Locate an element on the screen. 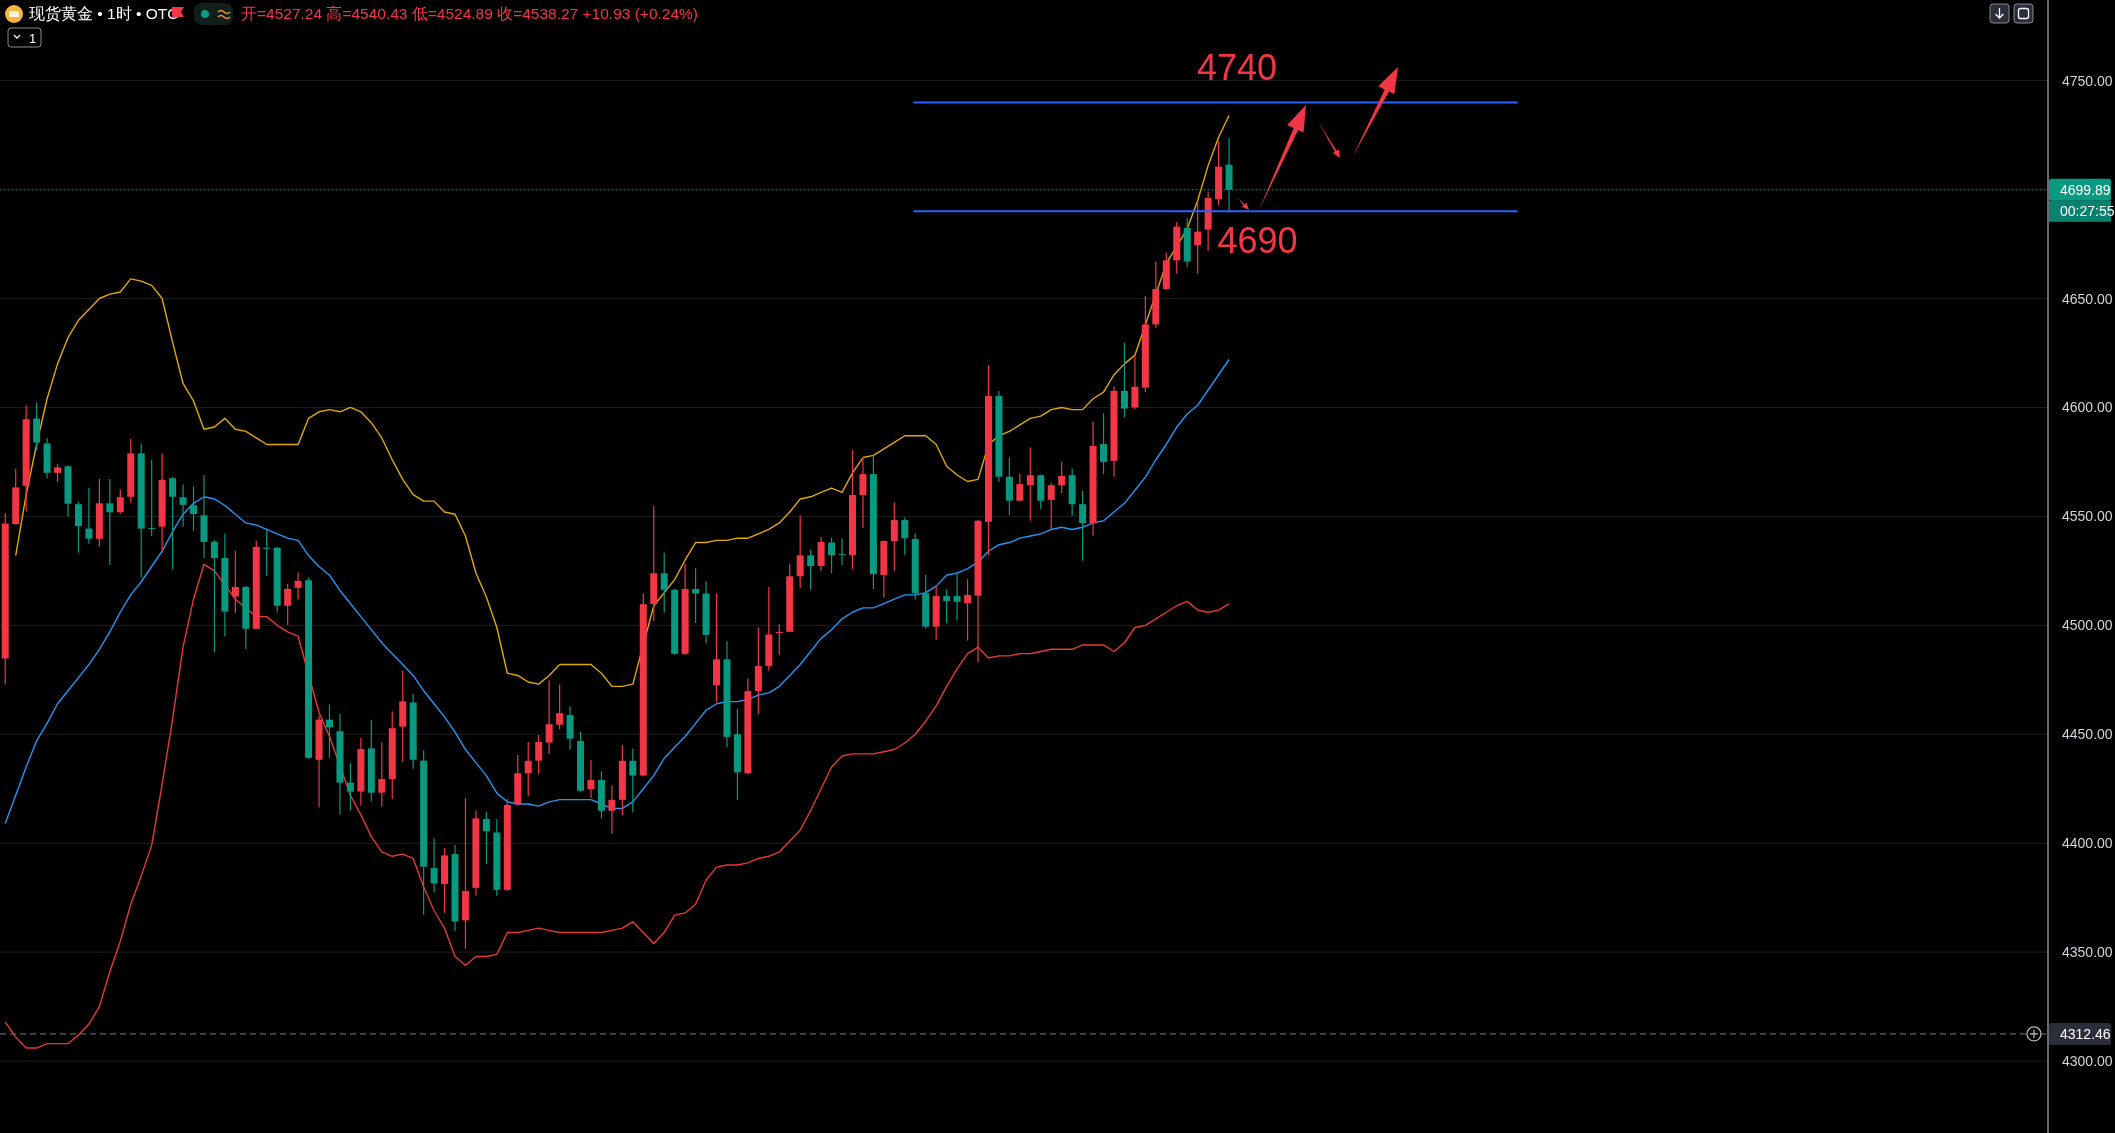  y-tick-label: 4450.00 is located at coordinates (2087, 734).